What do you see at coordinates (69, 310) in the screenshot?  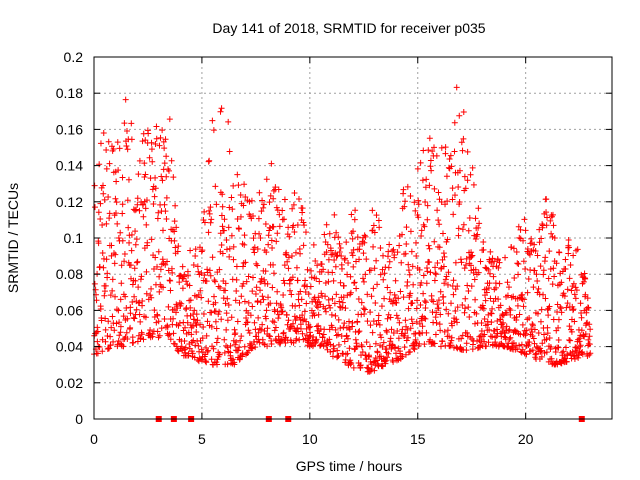 I see `y-tick-label: 0.06` at bounding box center [69, 310].